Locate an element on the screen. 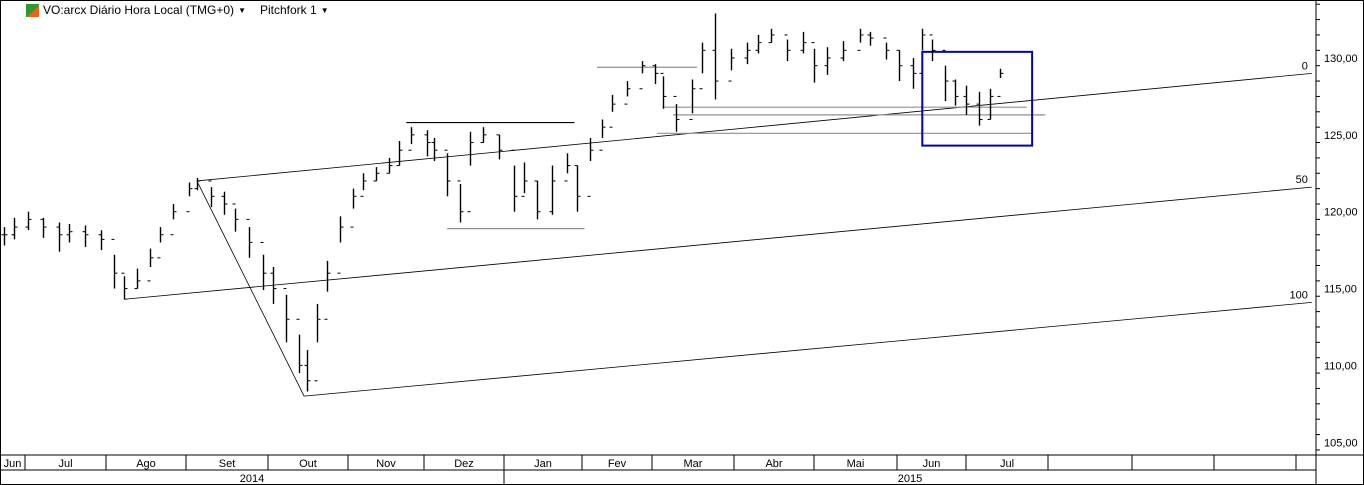 The image size is (1364, 485). y-tick-label: 125,00 is located at coordinates (1341, 136).